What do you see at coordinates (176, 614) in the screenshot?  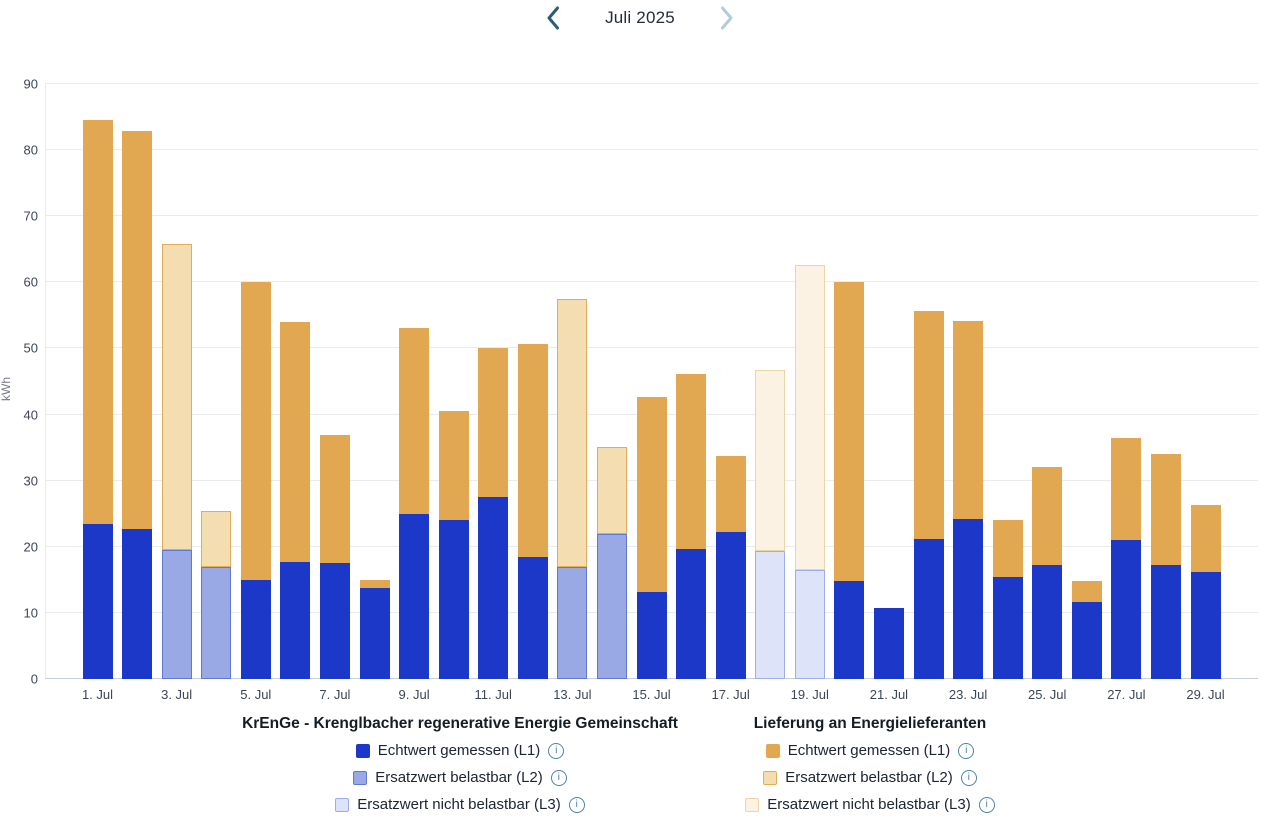 I see `bar-segment 3. Jul KrEnGe Ersatzwert belastbar (L2) 19.5 kWh` at bounding box center [176, 614].